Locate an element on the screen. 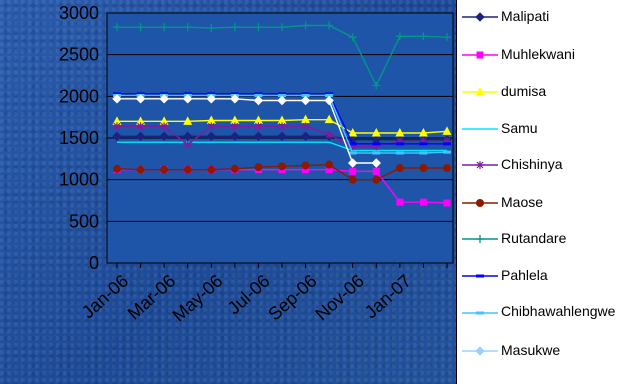 The height and width of the screenshot is (384, 634). series-pahlela is located at coordinates (282, 119).